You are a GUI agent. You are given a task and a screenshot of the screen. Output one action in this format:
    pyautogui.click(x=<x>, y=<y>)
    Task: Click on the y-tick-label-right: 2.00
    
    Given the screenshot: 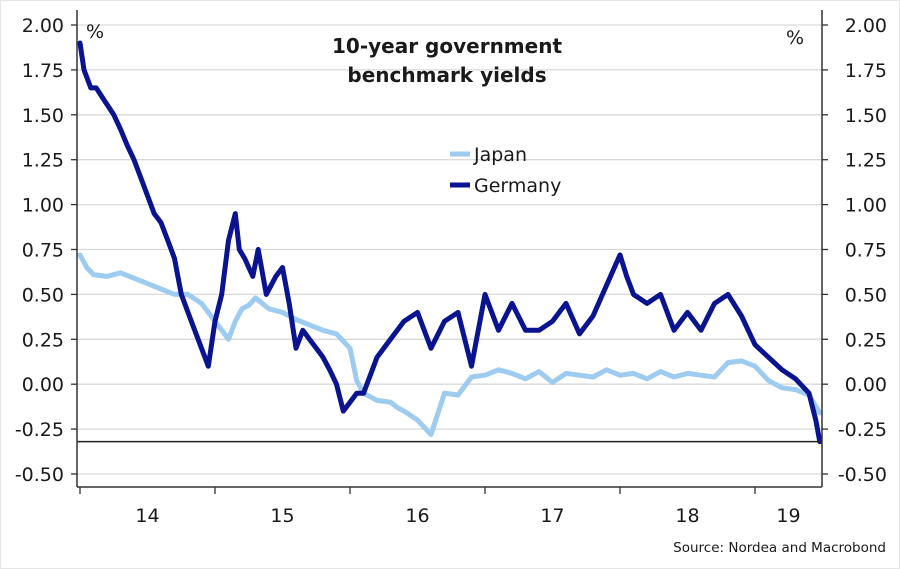 What is the action you would take?
    pyautogui.click(x=866, y=26)
    